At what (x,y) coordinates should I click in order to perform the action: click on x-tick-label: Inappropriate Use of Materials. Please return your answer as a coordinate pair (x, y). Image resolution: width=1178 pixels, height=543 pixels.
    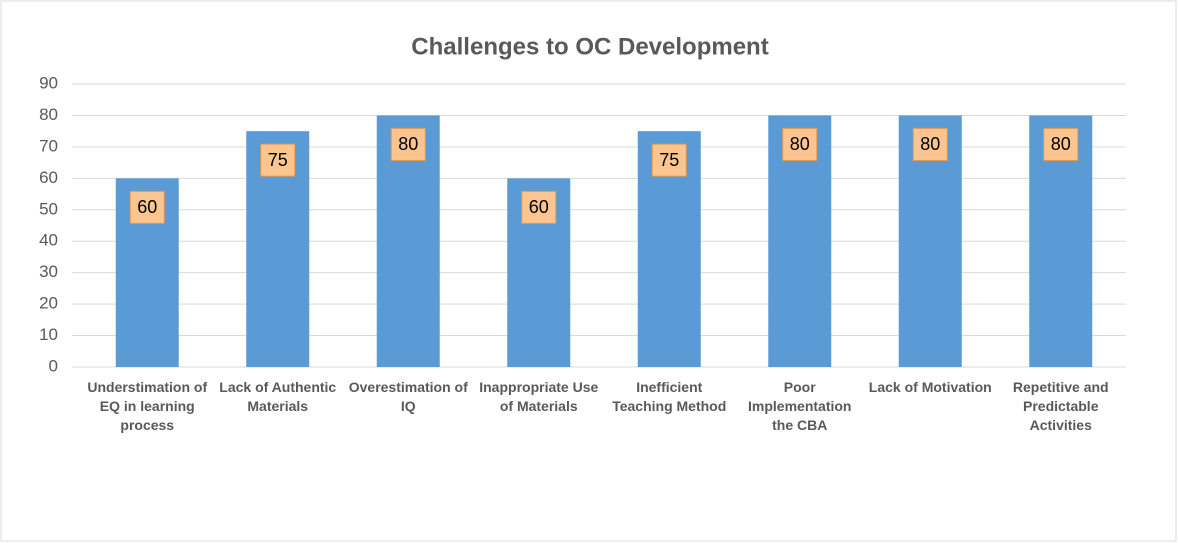
    Looking at the image, I should click on (539, 396).